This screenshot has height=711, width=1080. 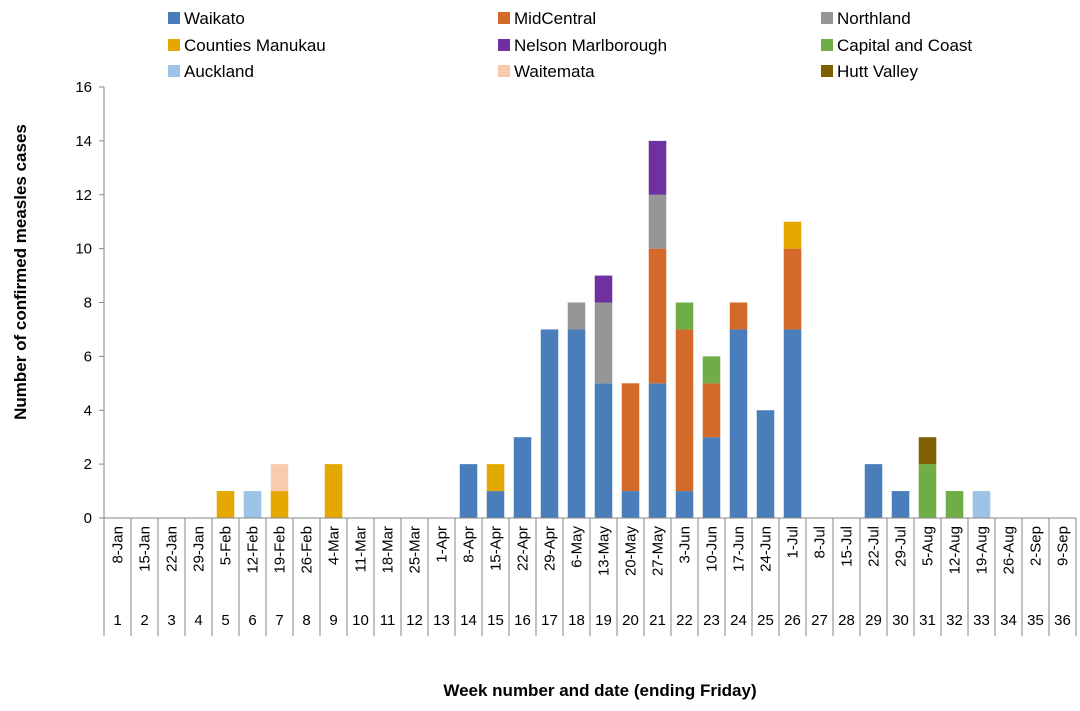 What do you see at coordinates (793, 542) in the screenshot?
I see `x-date-label: 1-Jul` at bounding box center [793, 542].